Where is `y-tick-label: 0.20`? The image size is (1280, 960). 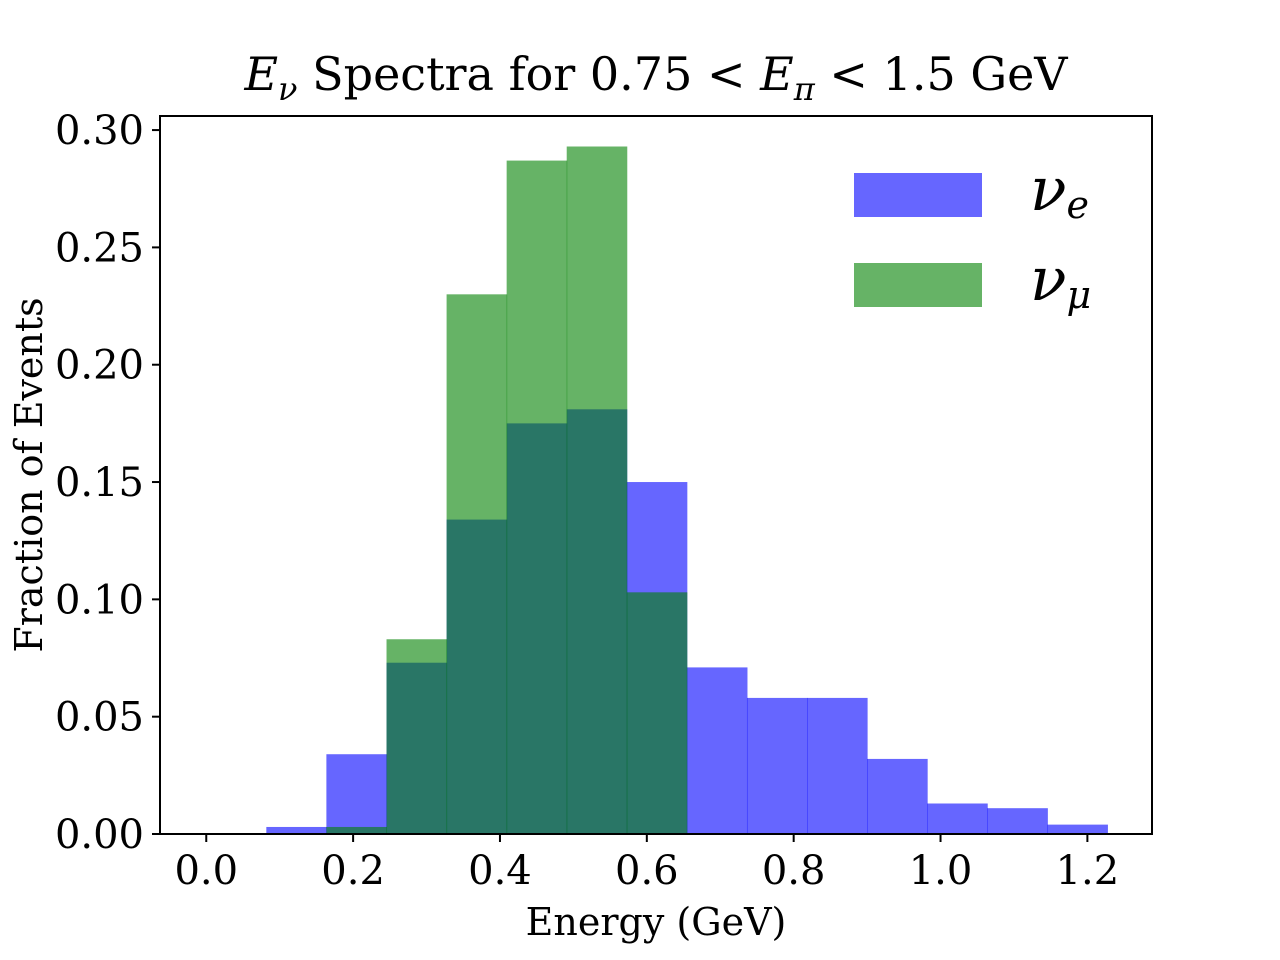 y-tick-label: 0.20 is located at coordinates (99, 366).